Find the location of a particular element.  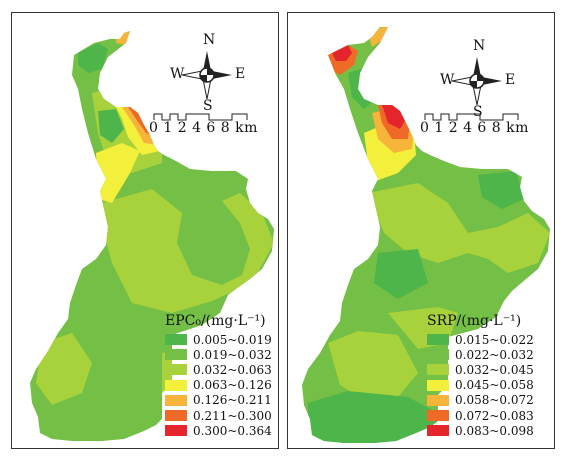

zone-c1-northeast is located at coordinates (501, 190).